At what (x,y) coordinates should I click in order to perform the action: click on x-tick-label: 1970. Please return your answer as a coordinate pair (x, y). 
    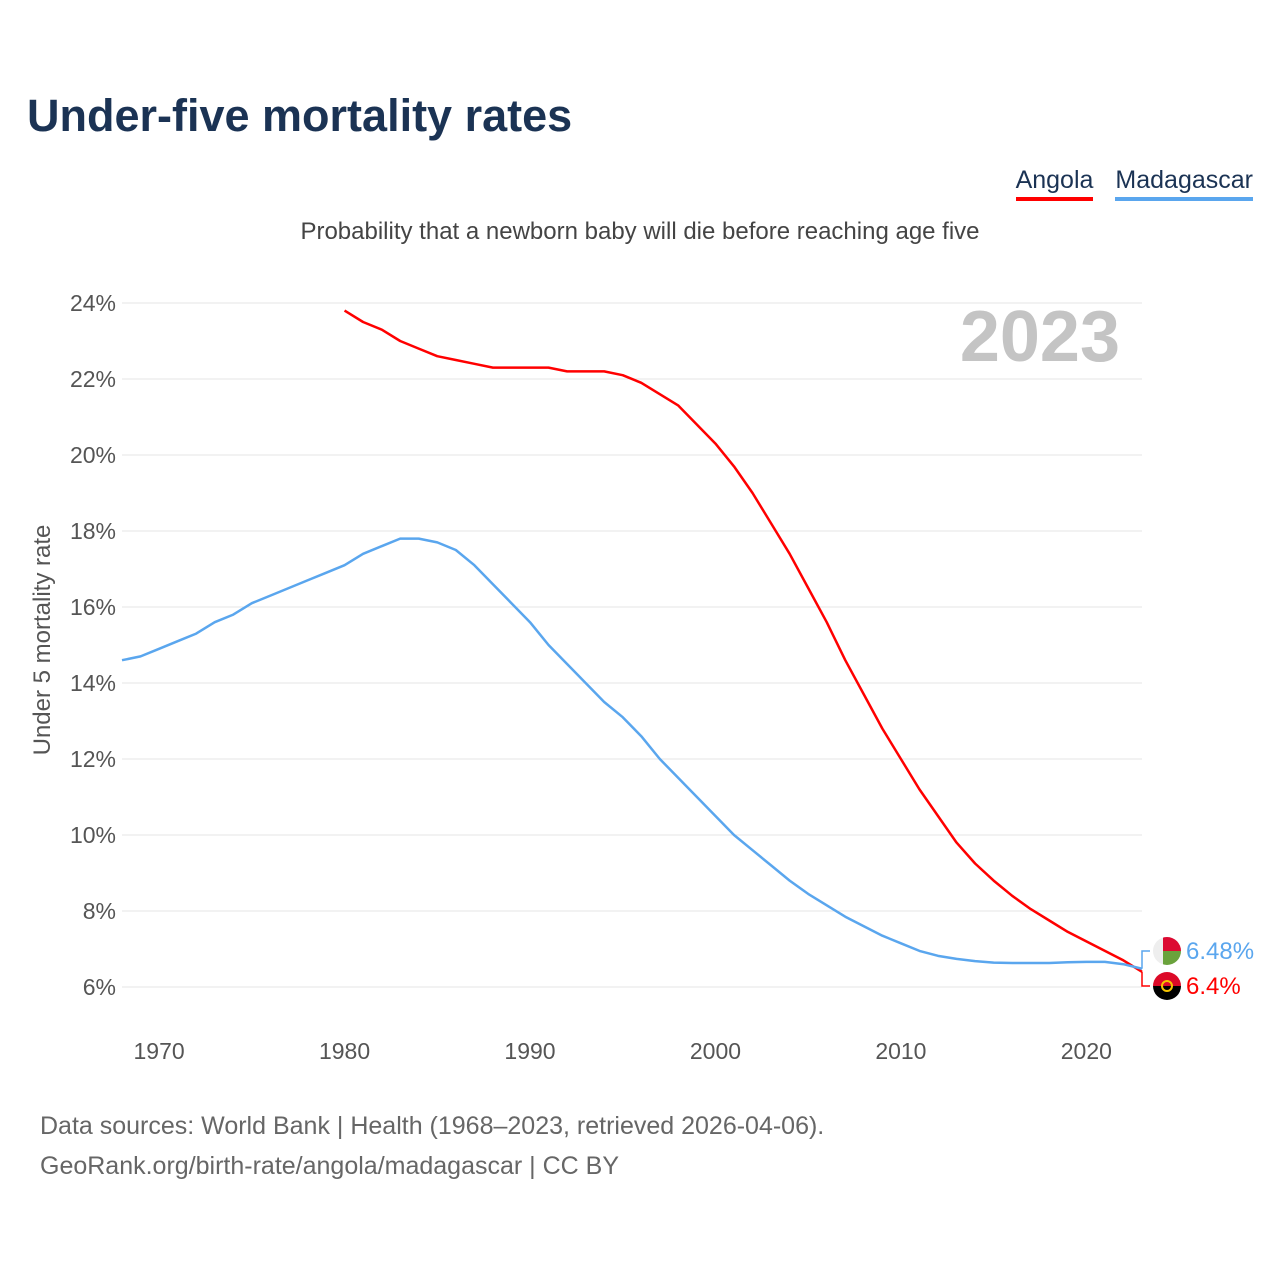
    Looking at the image, I should click on (159, 1051).